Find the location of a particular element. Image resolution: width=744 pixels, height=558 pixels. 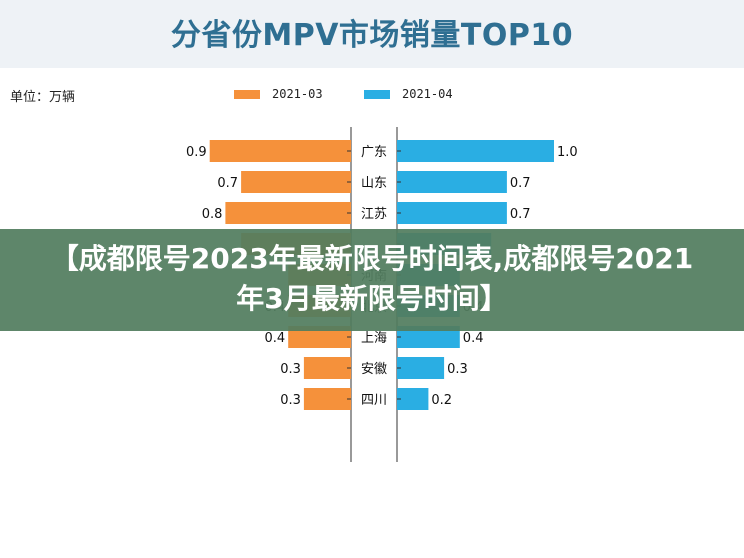

value-label-2021-03-四川: 0.3 is located at coordinates (290, 400).